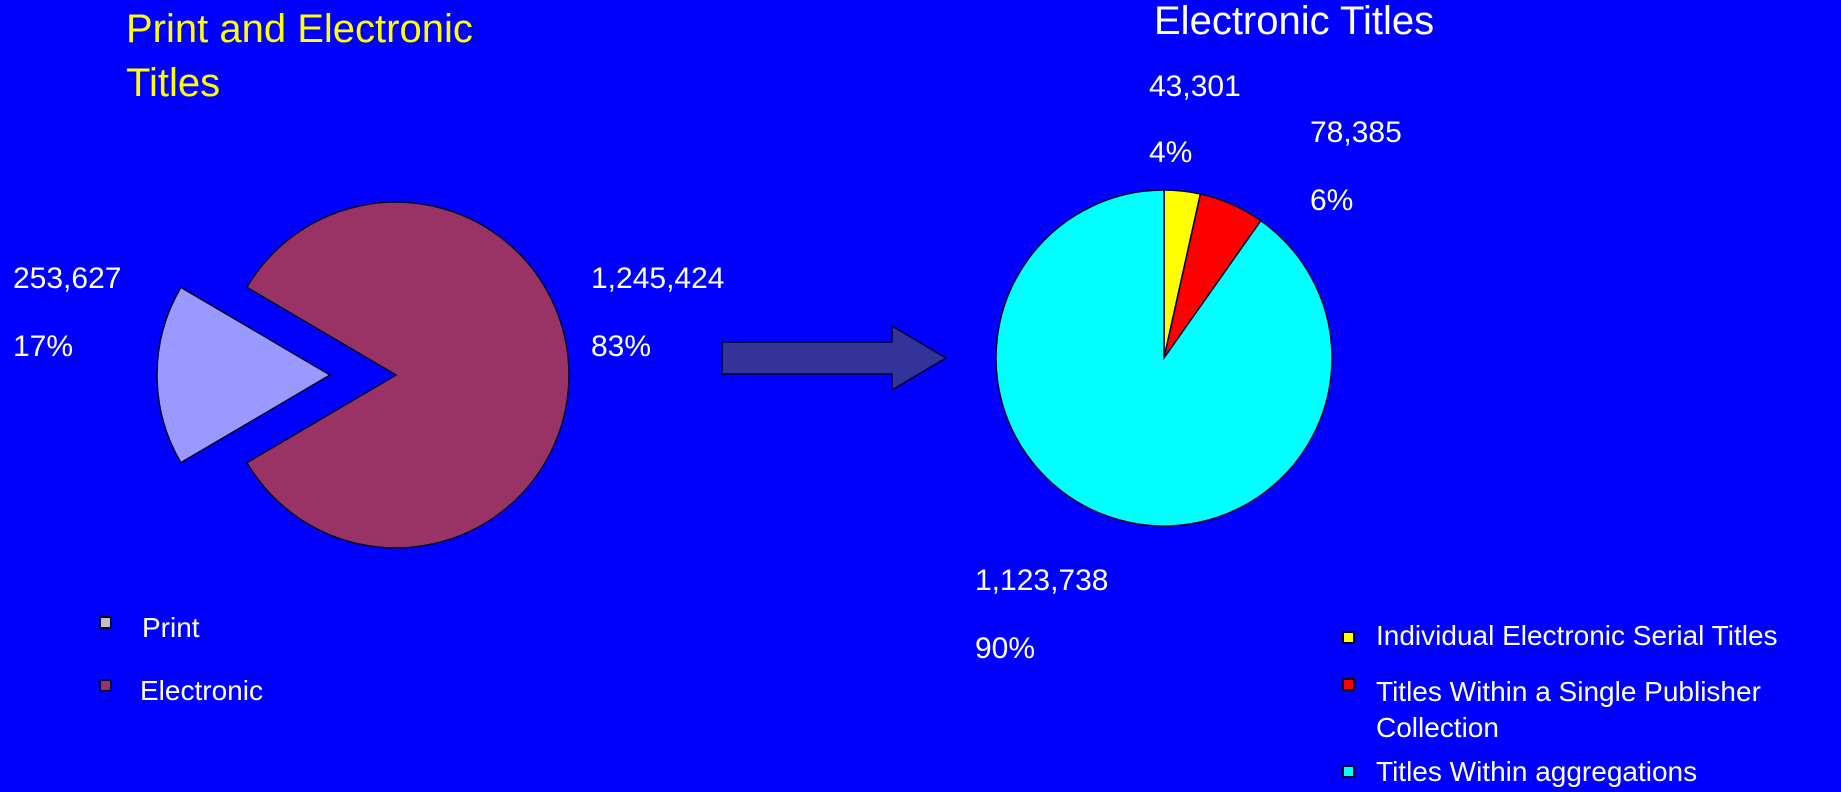 This screenshot has width=1841, height=792. Describe the element at coordinates (658, 278) in the screenshot. I see `data-label-electronic-value: 1,245,424` at that location.